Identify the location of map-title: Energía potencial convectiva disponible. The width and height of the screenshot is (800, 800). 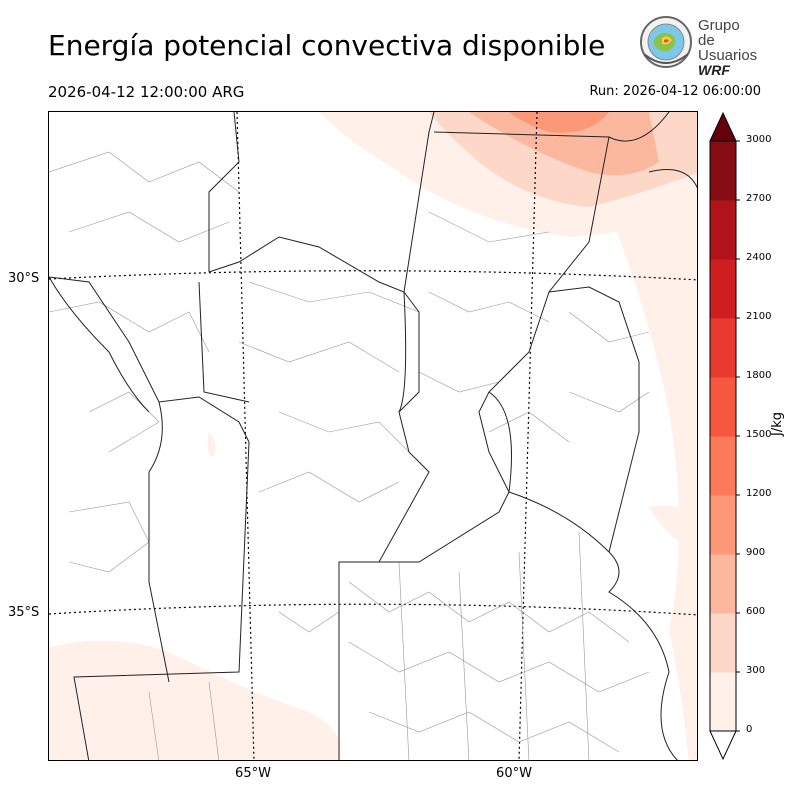
(327, 45).